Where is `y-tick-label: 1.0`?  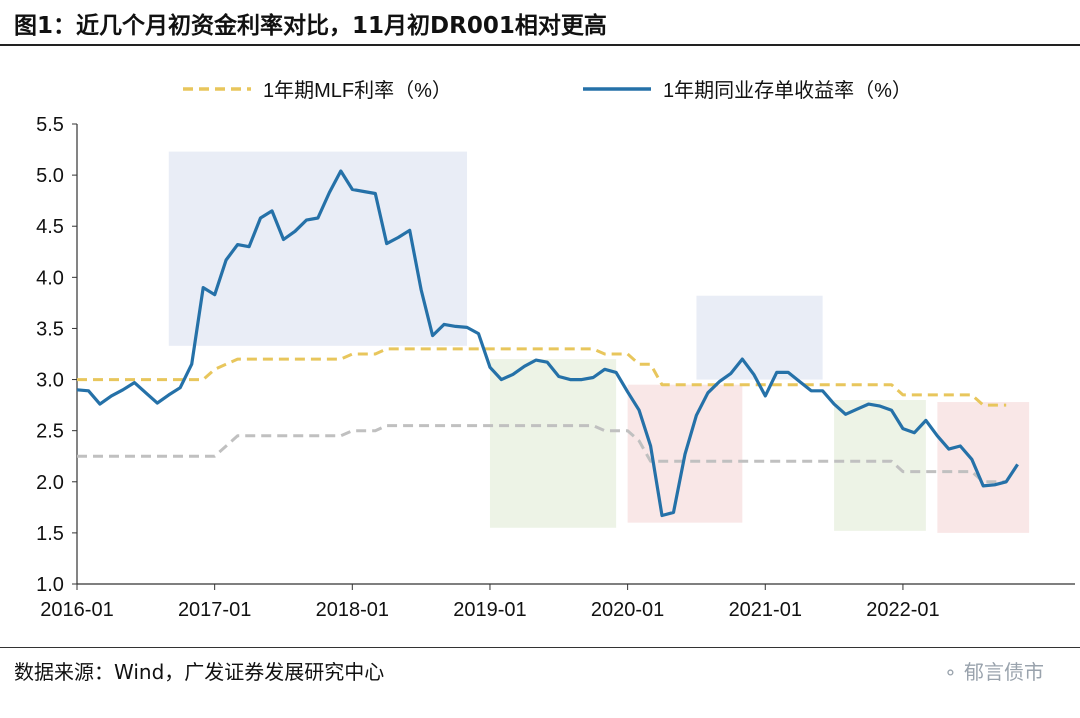 y-tick-label: 1.0 is located at coordinates (50, 585).